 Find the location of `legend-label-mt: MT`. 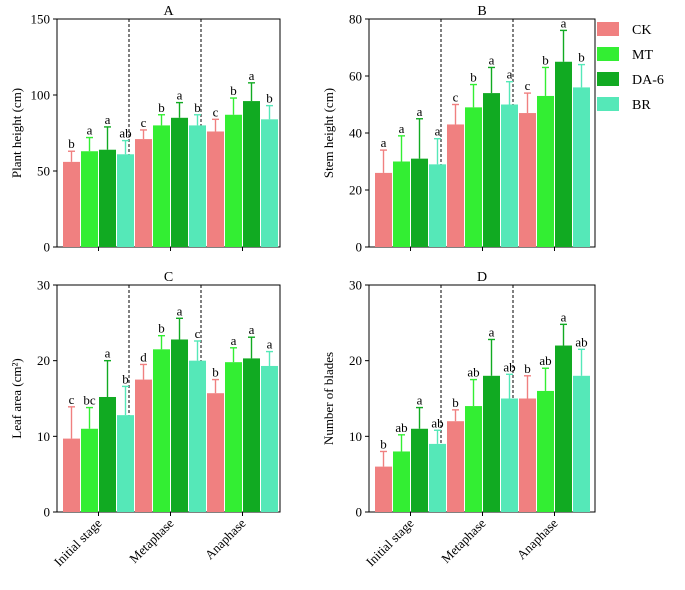

legend-label-mt: MT is located at coordinates (642, 55).